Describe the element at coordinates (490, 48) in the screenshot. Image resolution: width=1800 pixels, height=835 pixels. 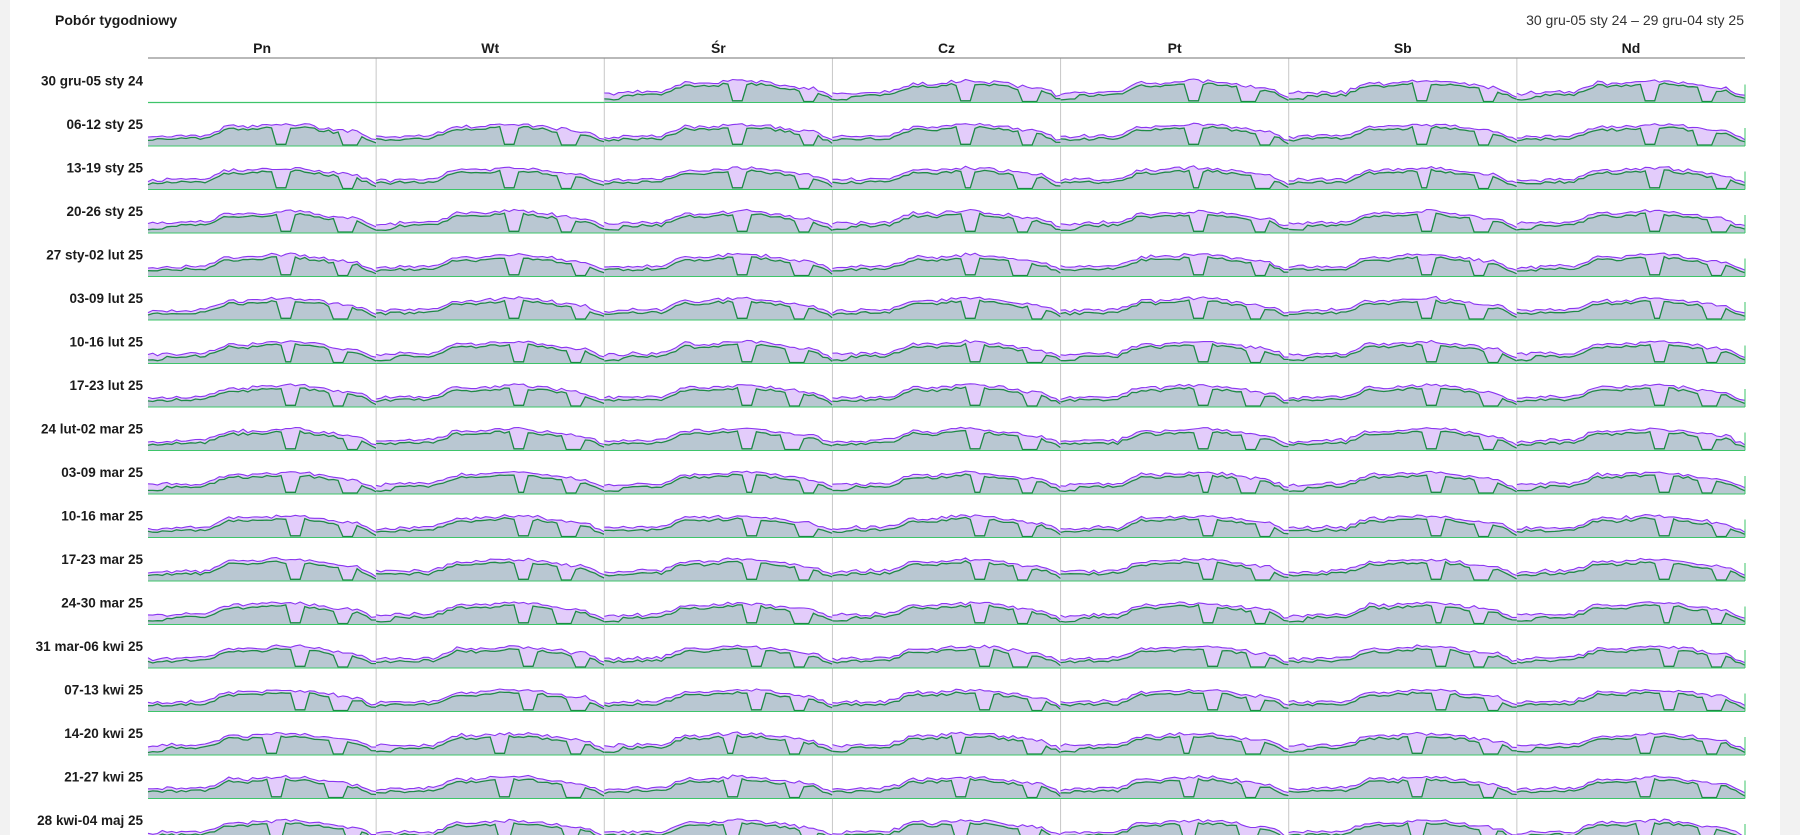
I see `day-label-1: Wt` at that location.